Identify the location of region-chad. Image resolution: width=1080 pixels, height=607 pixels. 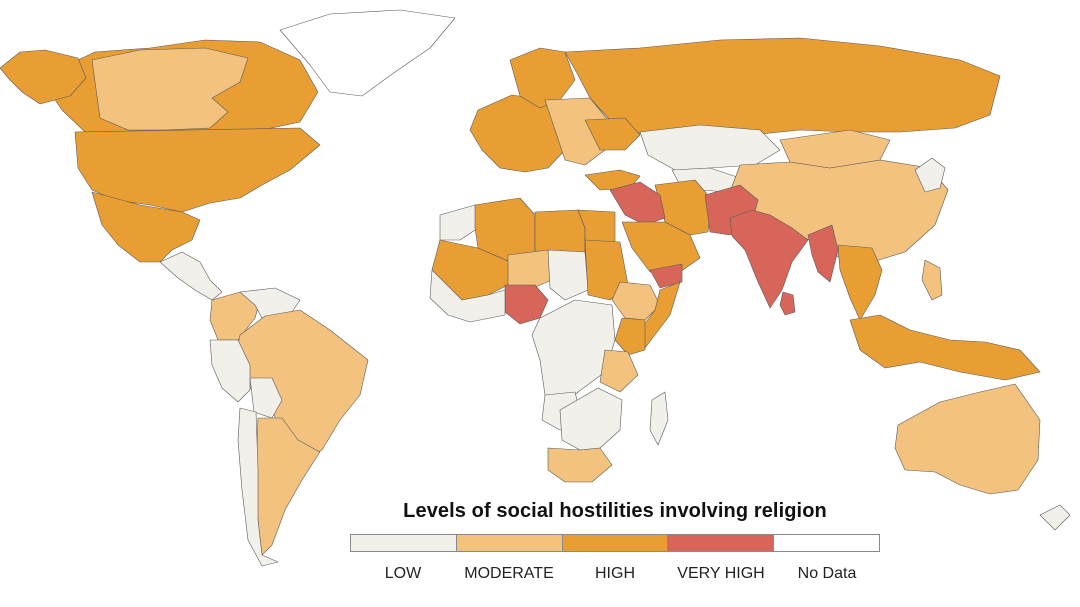
(568, 275).